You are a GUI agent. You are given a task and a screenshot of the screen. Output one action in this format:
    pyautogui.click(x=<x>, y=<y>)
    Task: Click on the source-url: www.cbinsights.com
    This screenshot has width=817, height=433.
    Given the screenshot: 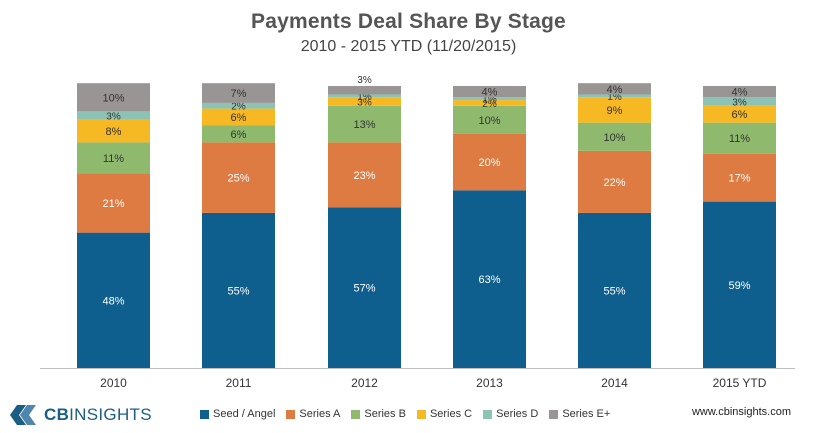 What is the action you would take?
    pyautogui.click(x=741, y=412)
    